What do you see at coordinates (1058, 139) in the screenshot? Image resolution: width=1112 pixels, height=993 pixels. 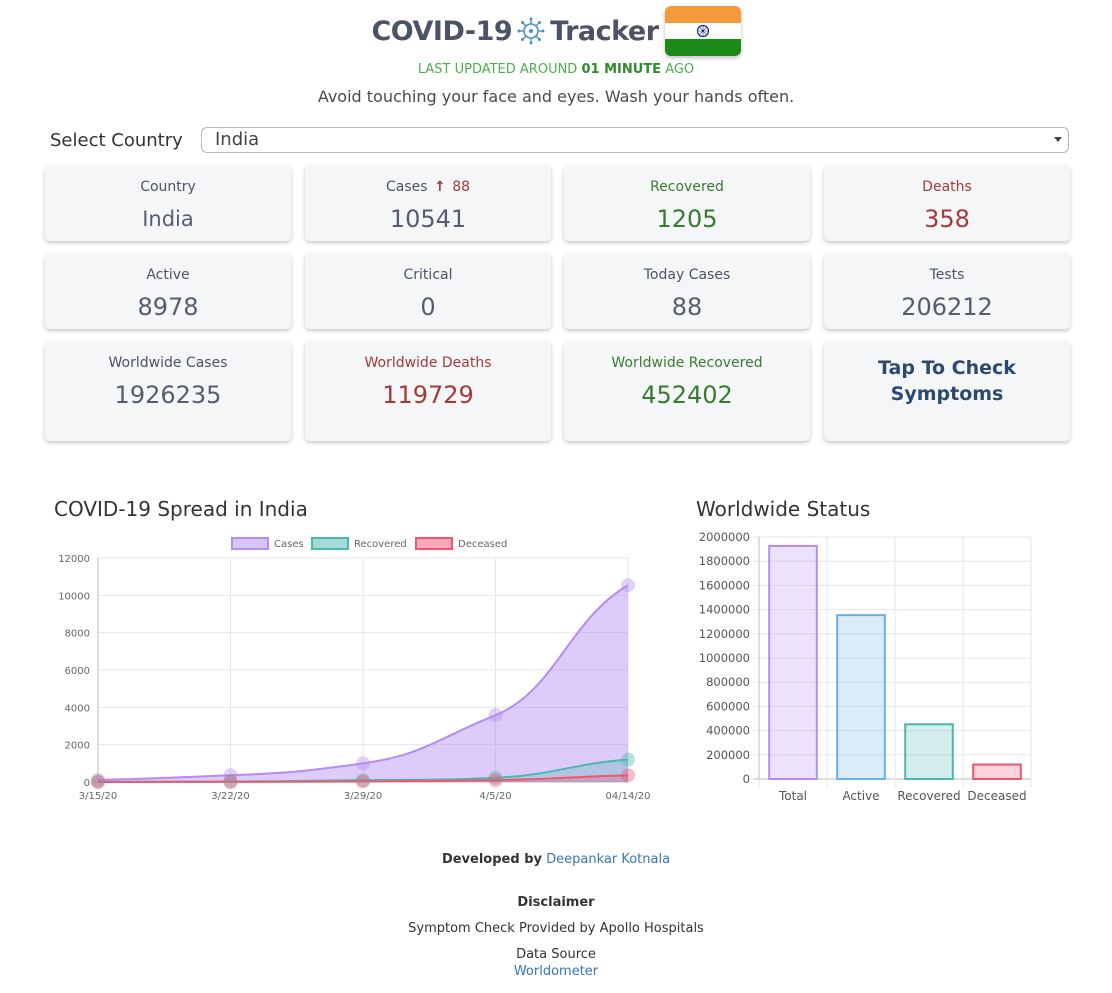 I see `chevron-down-icon` at bounding box center [1058, 139].